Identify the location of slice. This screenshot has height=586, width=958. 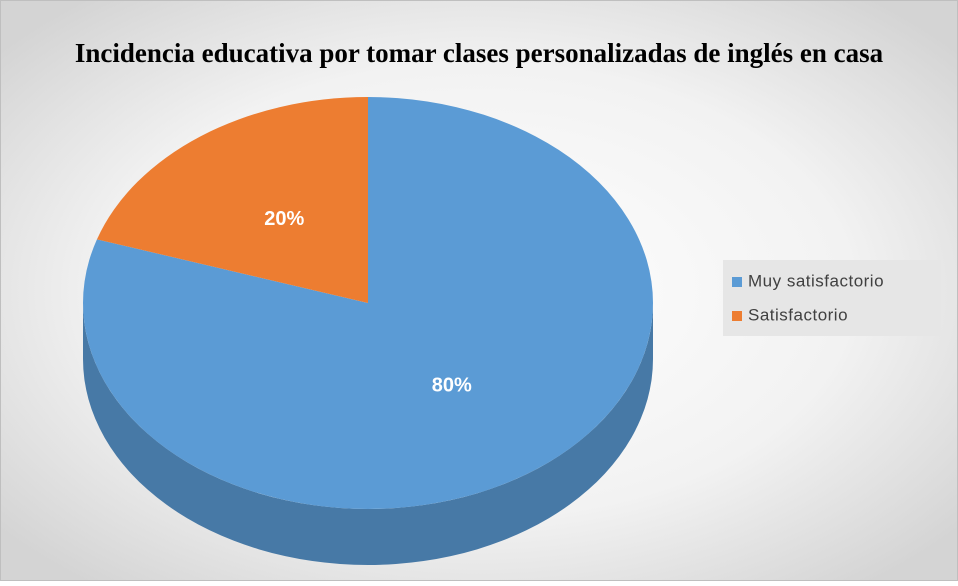
(232, 200).